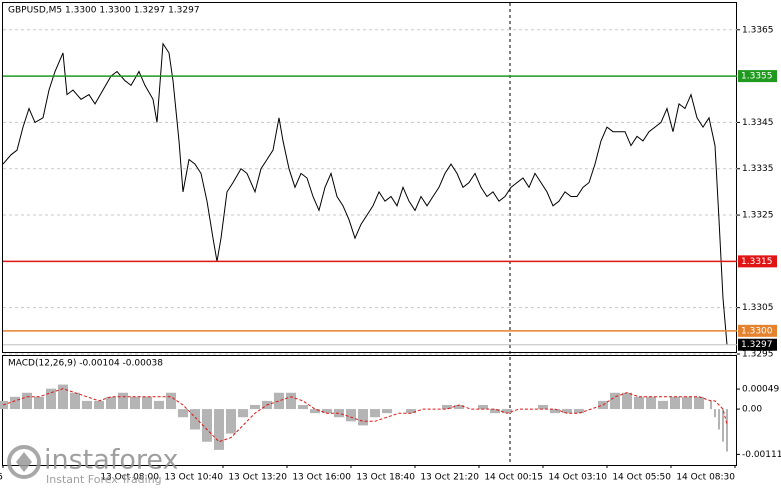  What do you see at coordinates (104, 11) in the screenshot?
I see `chart-title: GBPUSD,M5 1.3300 1.3300 1.3297 1.3297` at bounding box center [104, 11].